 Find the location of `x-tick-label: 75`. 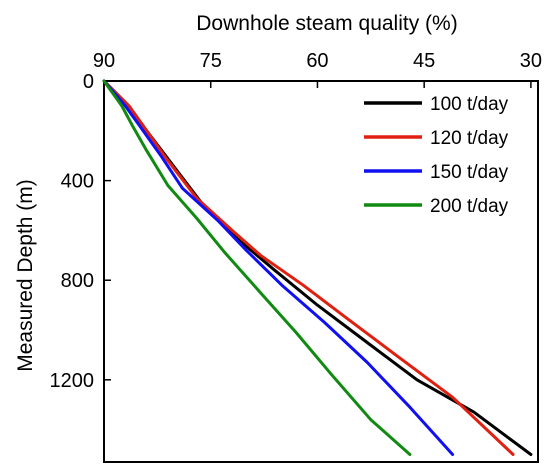

x-tick-label: 75 is located at coordinates (211, 61).